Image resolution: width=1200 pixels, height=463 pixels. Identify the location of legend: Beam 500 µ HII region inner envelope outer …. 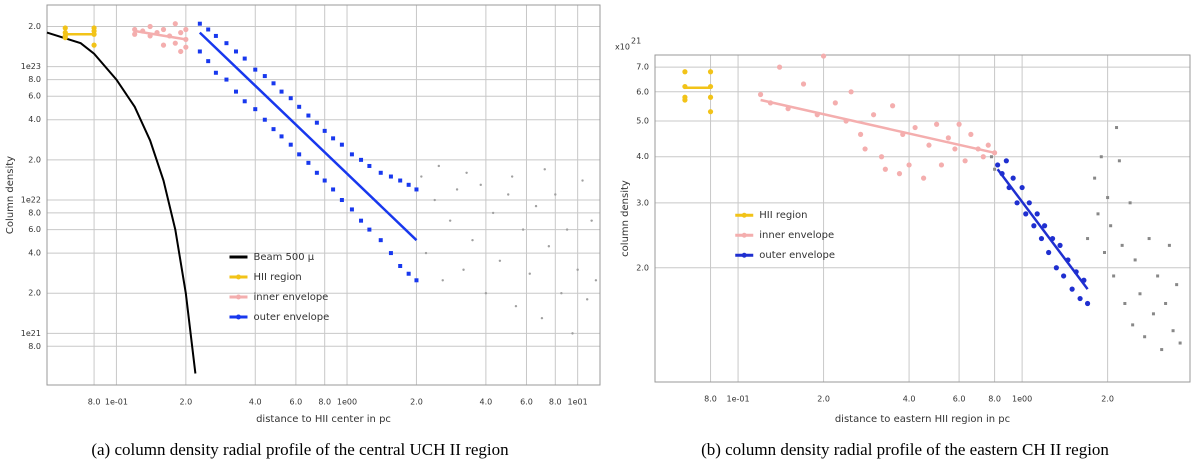
(279, 287).